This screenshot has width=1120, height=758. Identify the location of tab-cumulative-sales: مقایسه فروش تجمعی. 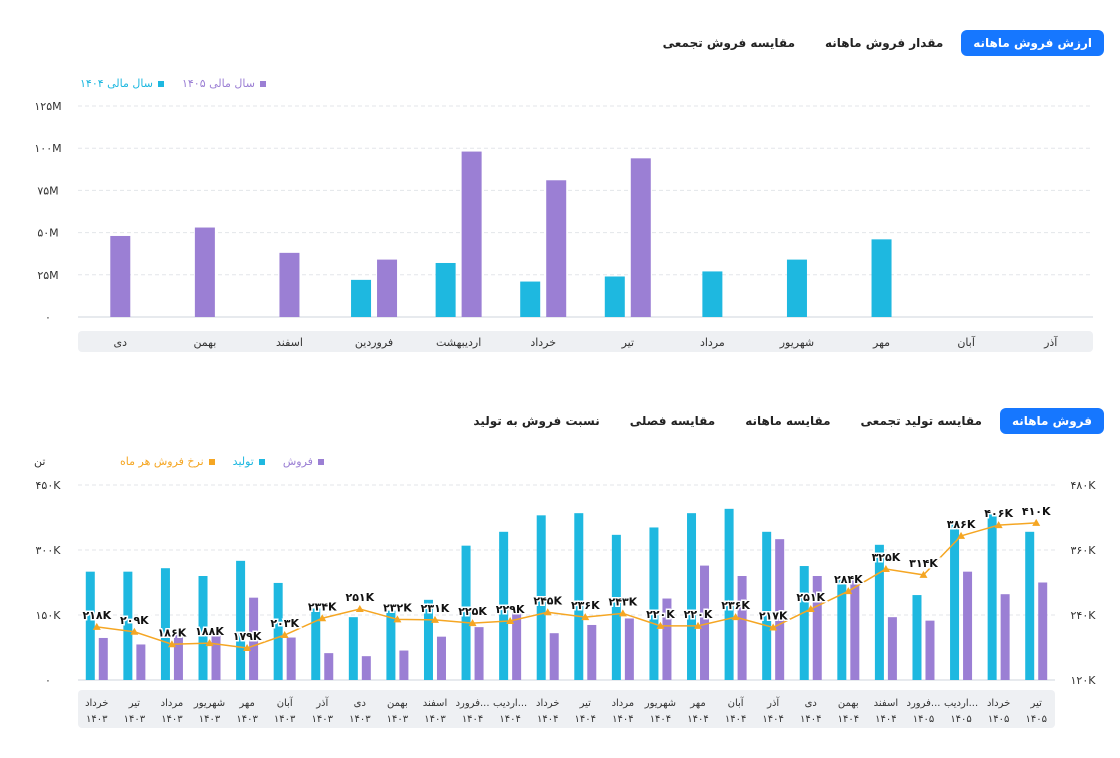
(728, 43).